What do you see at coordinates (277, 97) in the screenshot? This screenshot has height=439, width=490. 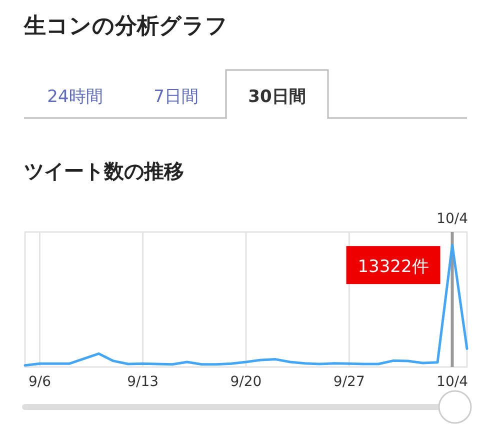 I see `text: 30日間` at bounding box center [277, 97].